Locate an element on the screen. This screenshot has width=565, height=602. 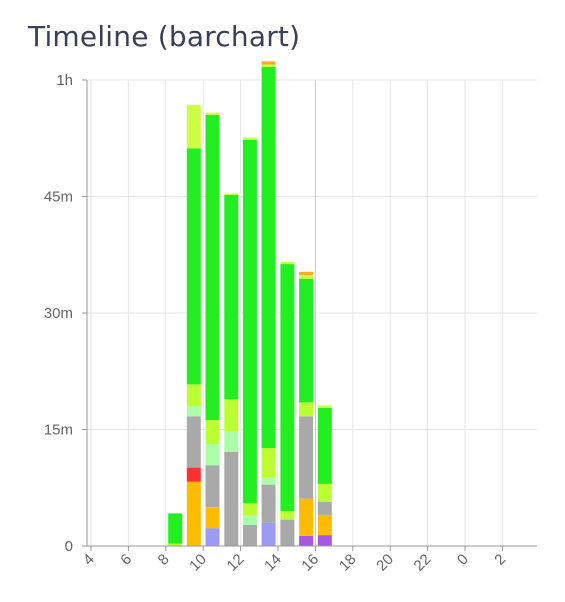
x-tick-label: 10 is located at coordinates (198, 563).